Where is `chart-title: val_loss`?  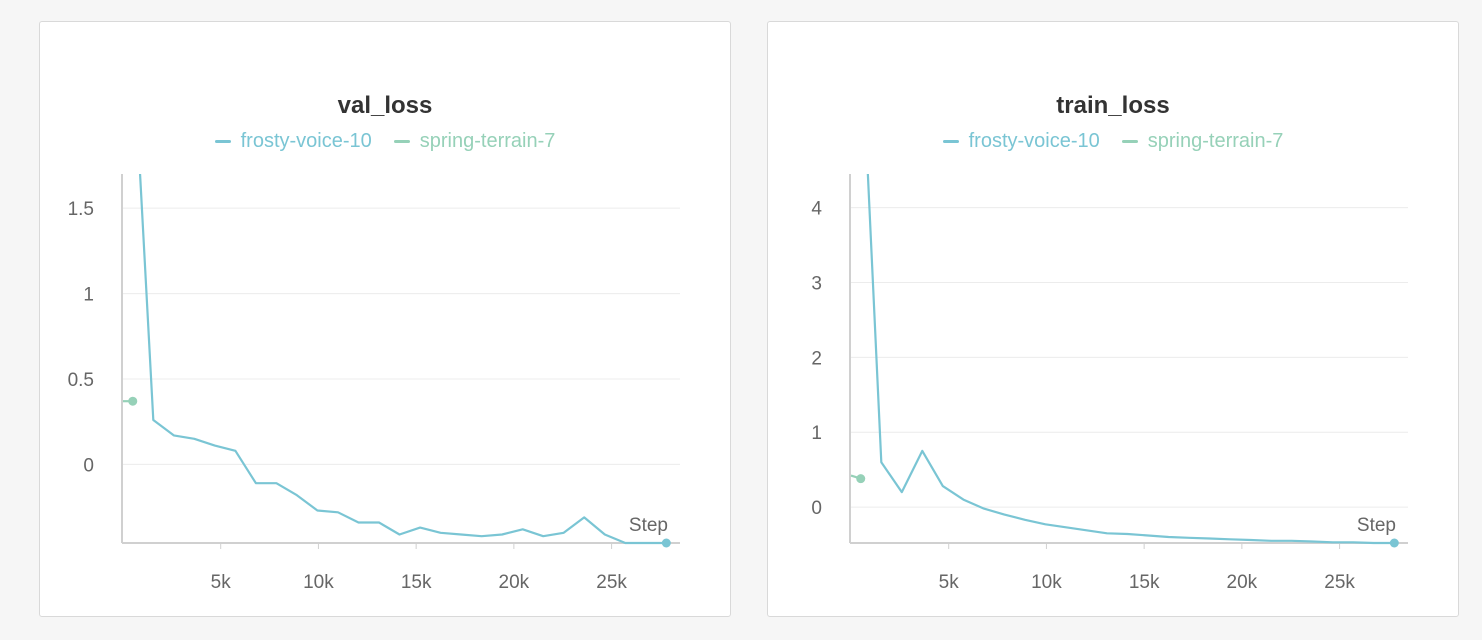 chart-title: val_loss is located at coordinates (385, 105).